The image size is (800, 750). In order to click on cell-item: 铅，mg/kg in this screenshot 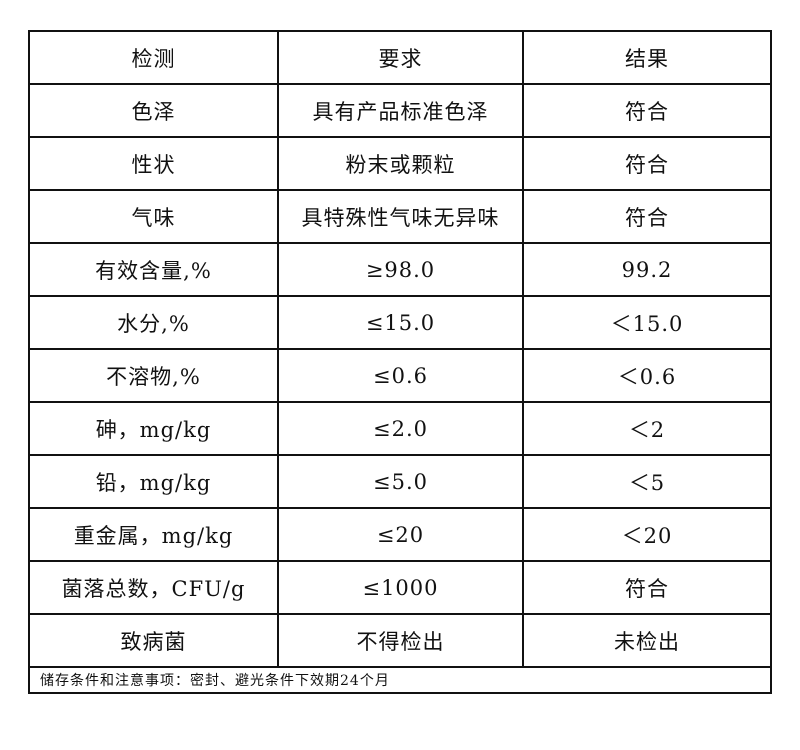, I will do `click(153, 481)`.